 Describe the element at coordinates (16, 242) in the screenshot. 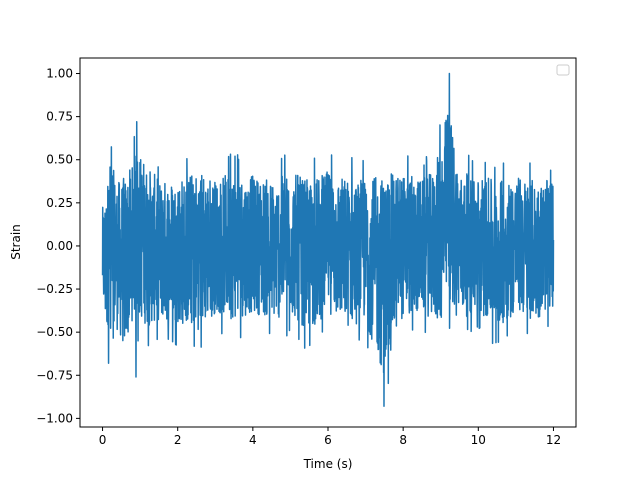

I see `y-axis-label: Strain` at that location.